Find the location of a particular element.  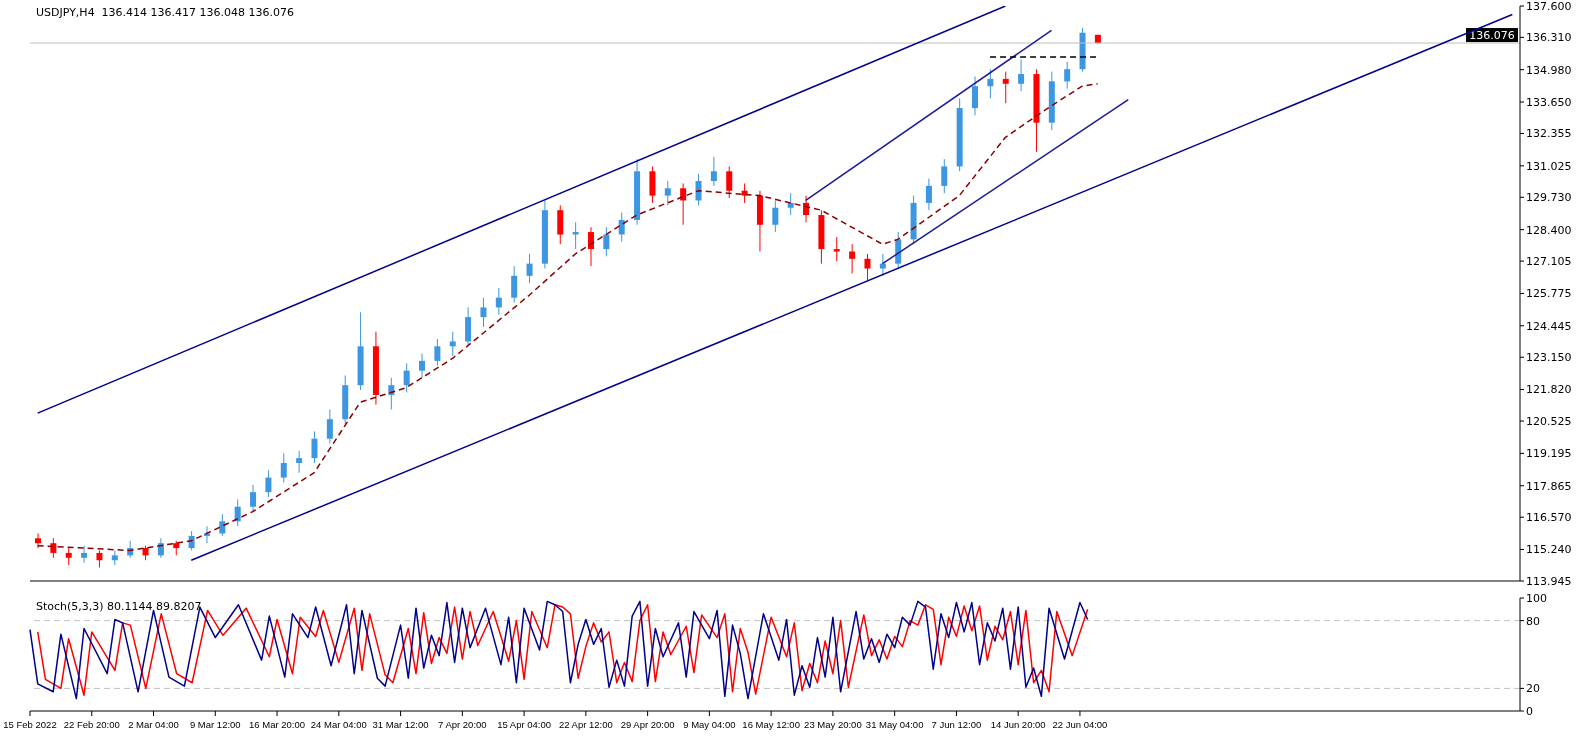

y-tick-label: 131.025 is located at coordinates (1549, 166).